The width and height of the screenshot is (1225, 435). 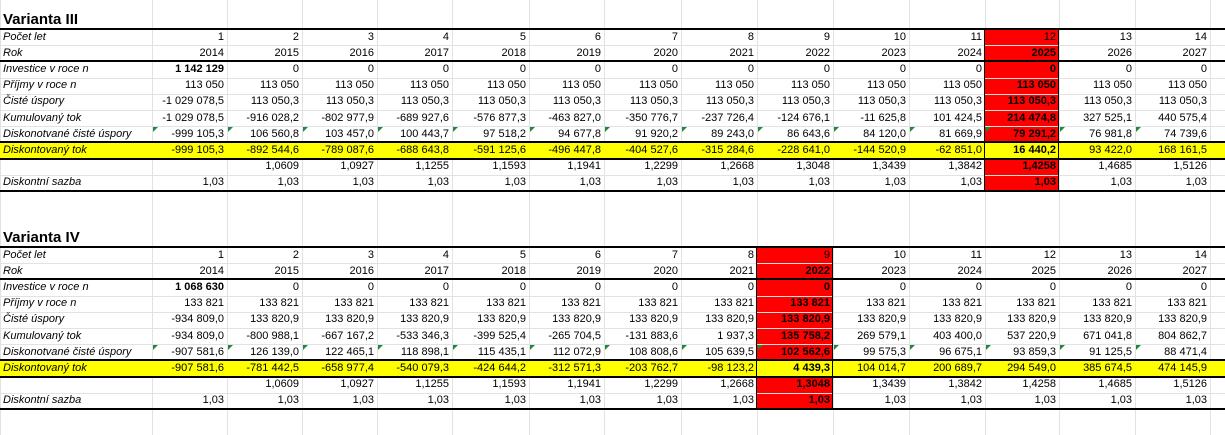 What do you see at coordinates (513, 52) in the screenshot?
I see `cell: 2018` at bounding box center [513, 52].